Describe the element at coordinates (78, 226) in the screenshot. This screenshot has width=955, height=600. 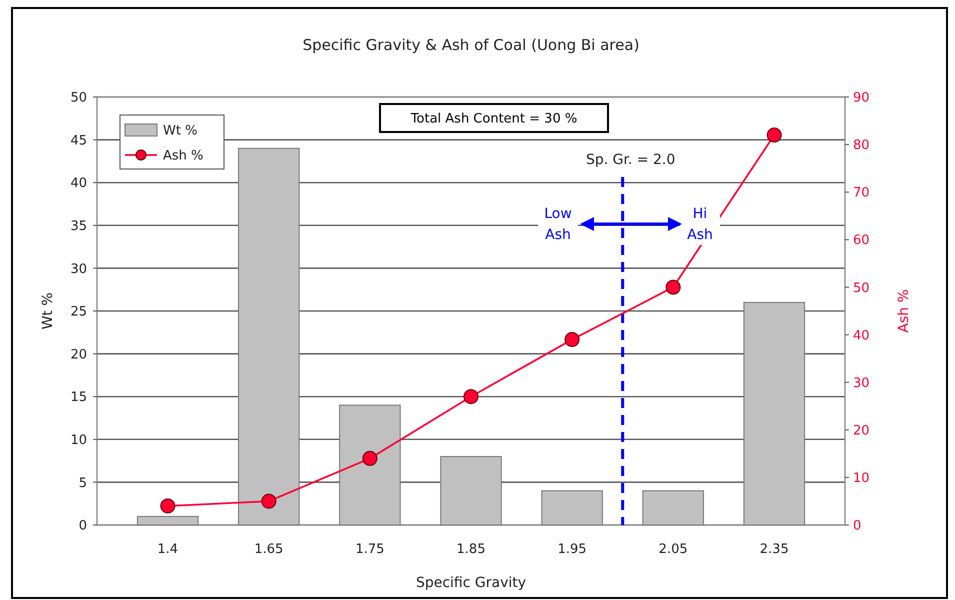
I see `y-tick-label: 35` at that location.